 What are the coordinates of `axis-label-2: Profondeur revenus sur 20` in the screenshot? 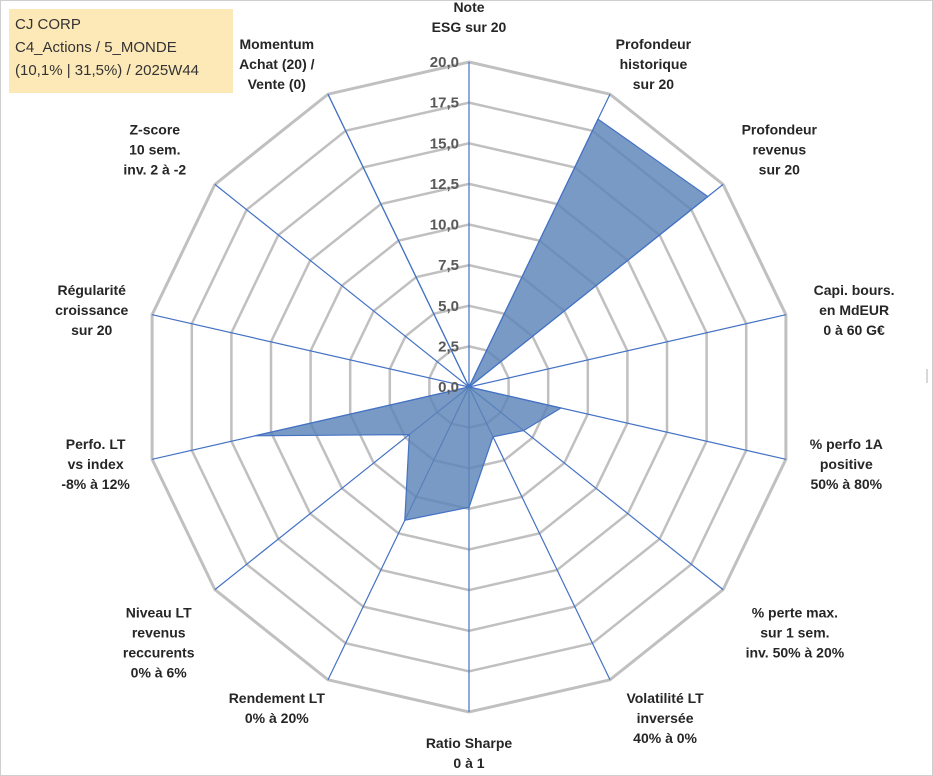 It's located at (780, 150).